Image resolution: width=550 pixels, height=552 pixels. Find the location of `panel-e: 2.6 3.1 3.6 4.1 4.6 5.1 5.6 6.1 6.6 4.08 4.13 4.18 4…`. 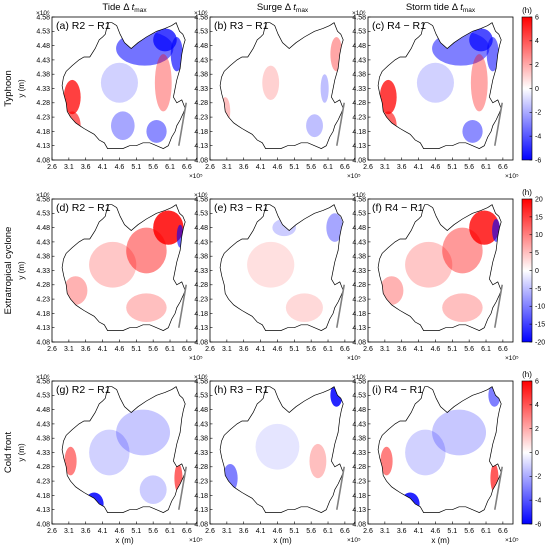

panel-e: 2.6 3.1 3.6 4.1 4.6 5.1 5.6 6.1 6.6 4.08 4.13 4.18 4… is located at coordinates (277, 277).